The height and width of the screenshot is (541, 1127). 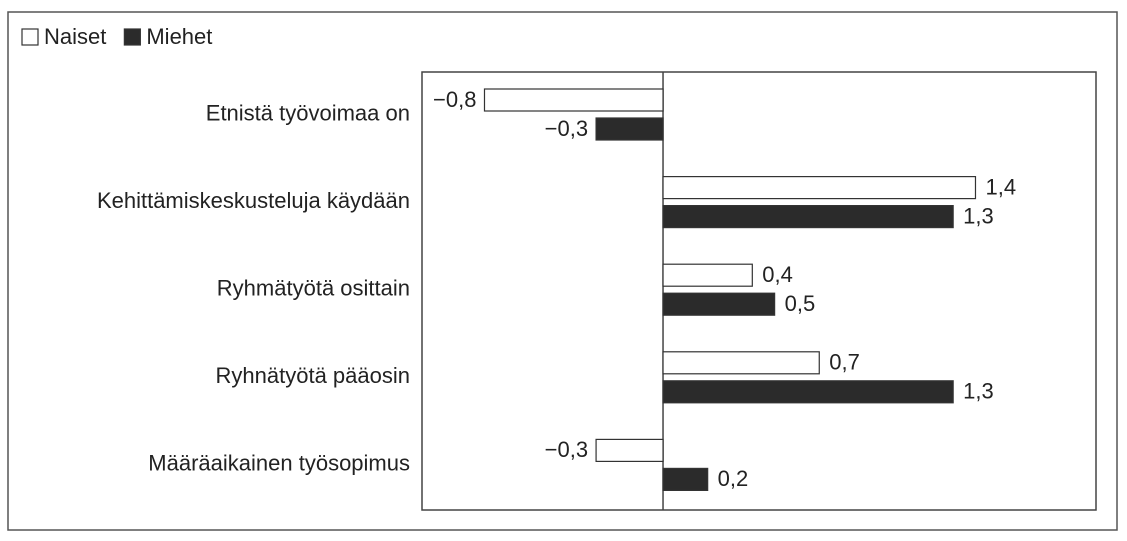 What do you see at coordinates (253, 200) in the screenshot?
I see `category-label: Kehittämiskeskusteluja käydään` at bounding box center [253, 200].